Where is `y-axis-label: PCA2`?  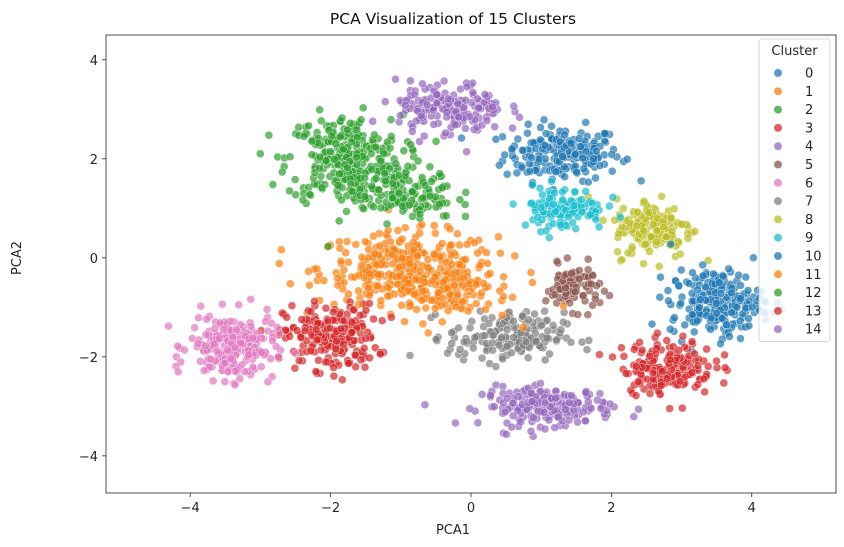
y-axis-label: PCA2 is located at coordinates (17, 258).